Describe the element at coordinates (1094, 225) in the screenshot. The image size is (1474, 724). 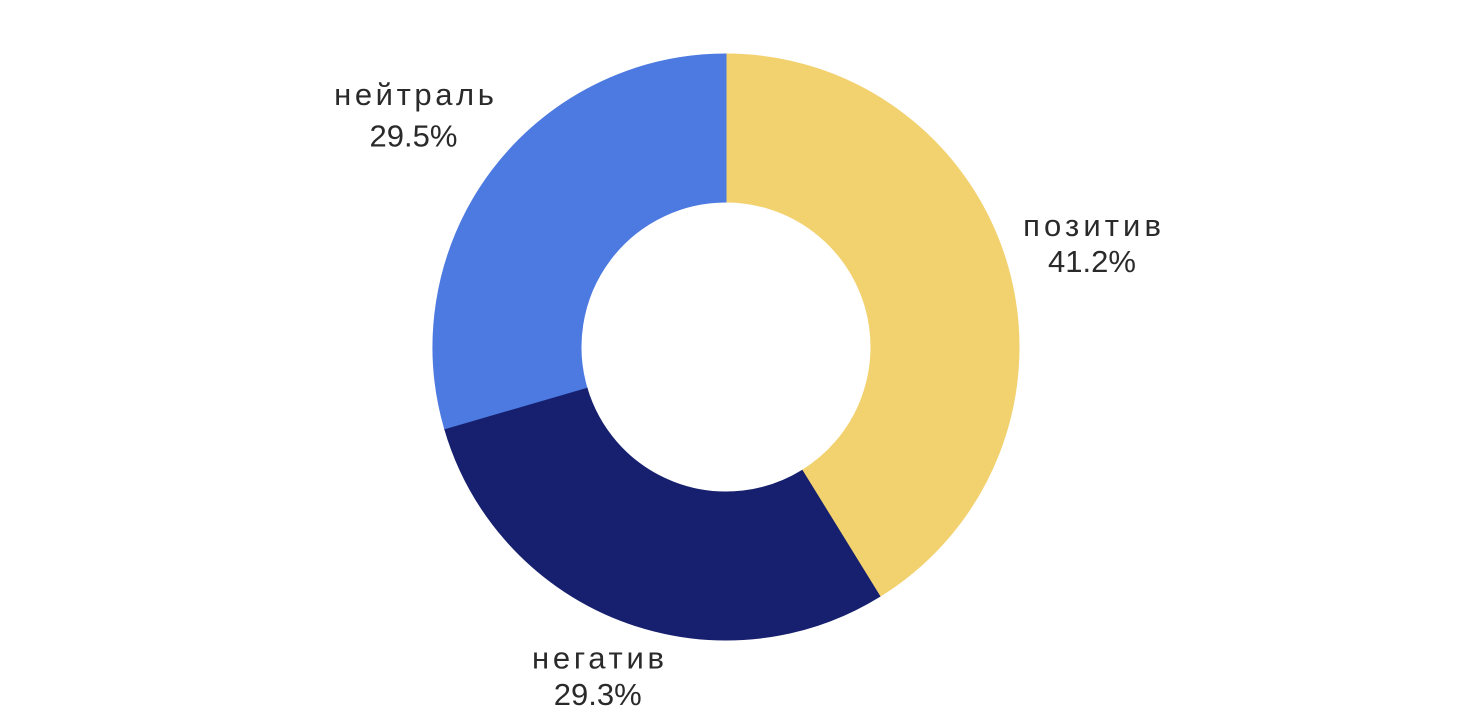
I see `svg-text: позитив` at that location.